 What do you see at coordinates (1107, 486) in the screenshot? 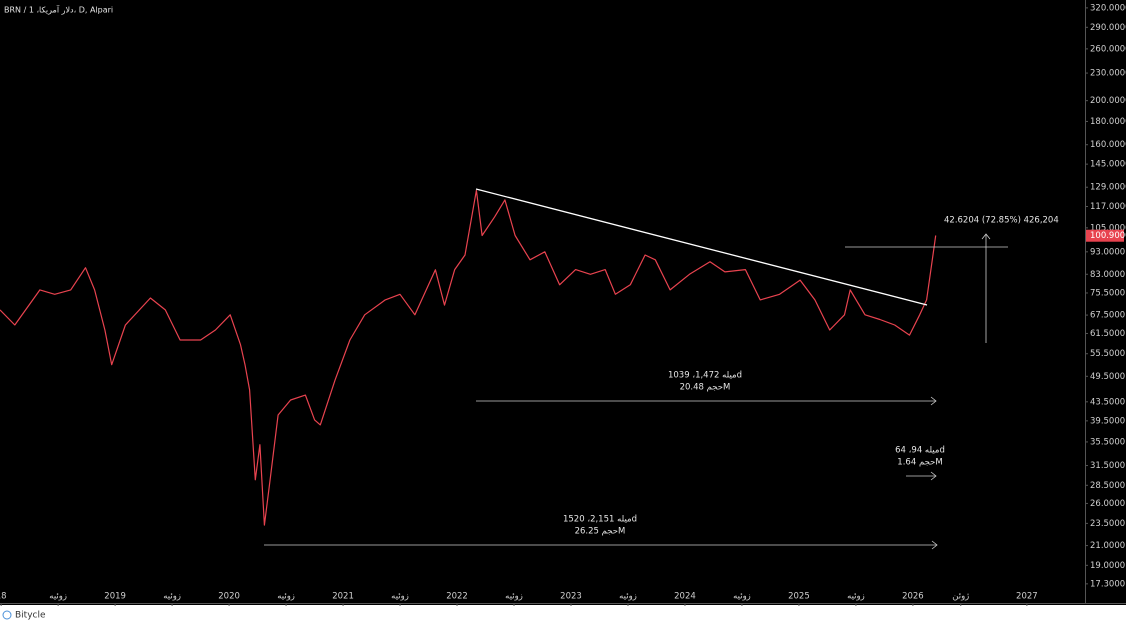
I see `y-tick-label: 28.5000` at bounding box center [1107, 486].